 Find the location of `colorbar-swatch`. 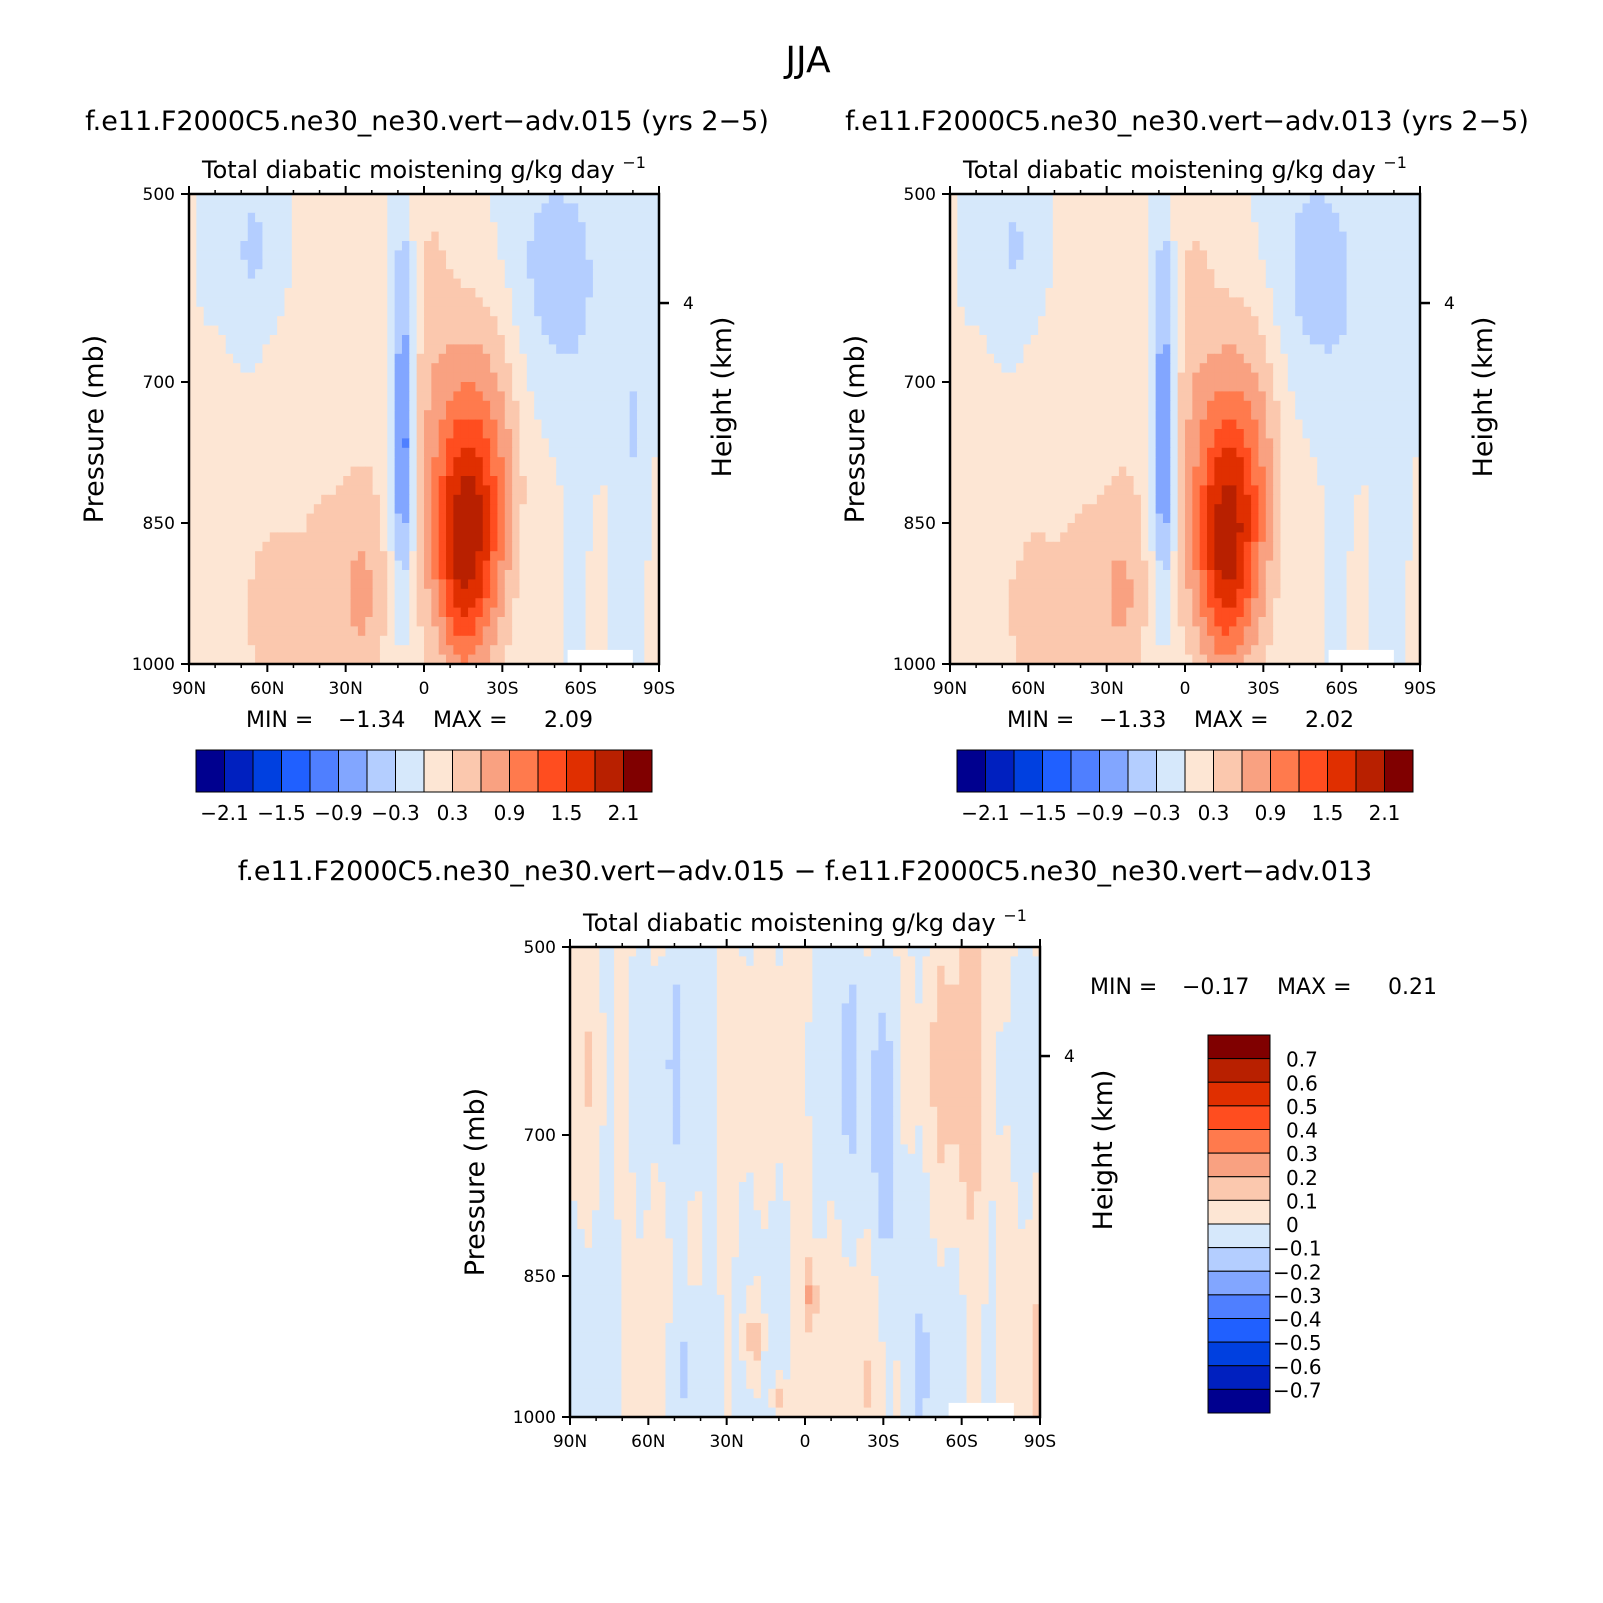

colorbar-swatch is located at coordinates (609, 771).